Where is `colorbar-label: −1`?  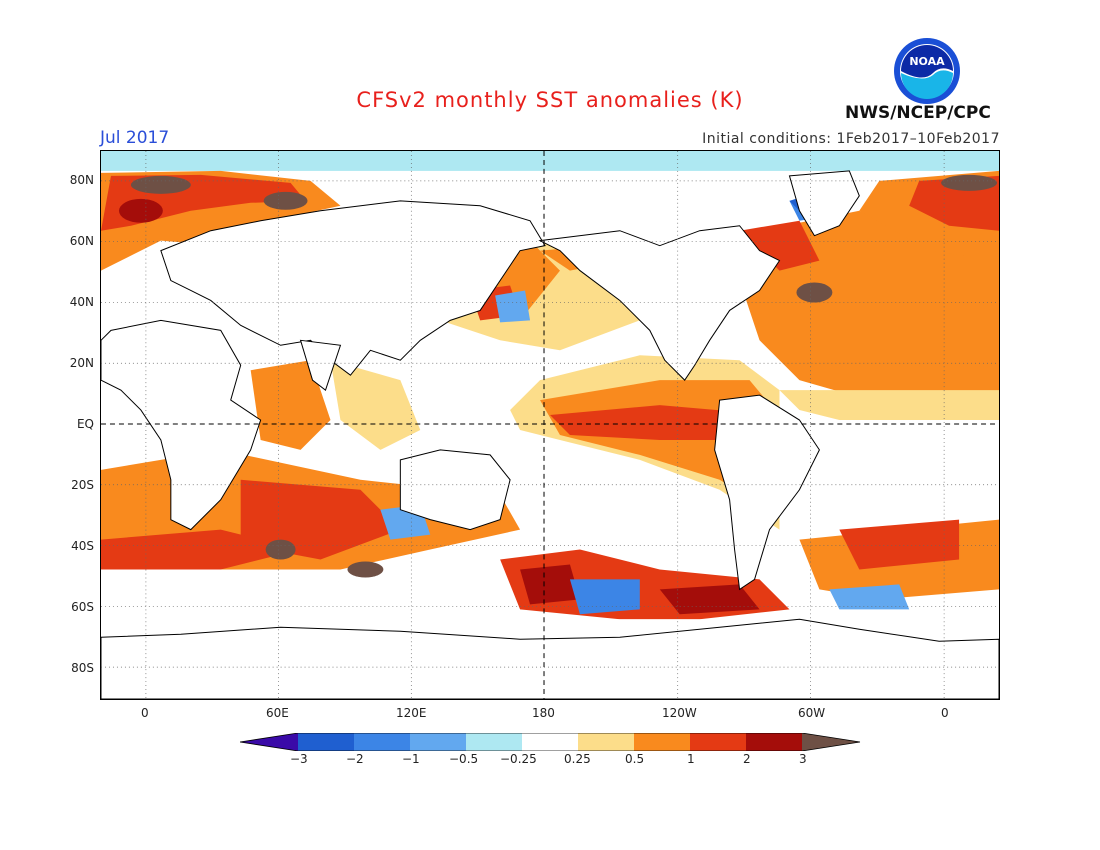 colorbar-label: −1 is located at coordinates (411, 759).